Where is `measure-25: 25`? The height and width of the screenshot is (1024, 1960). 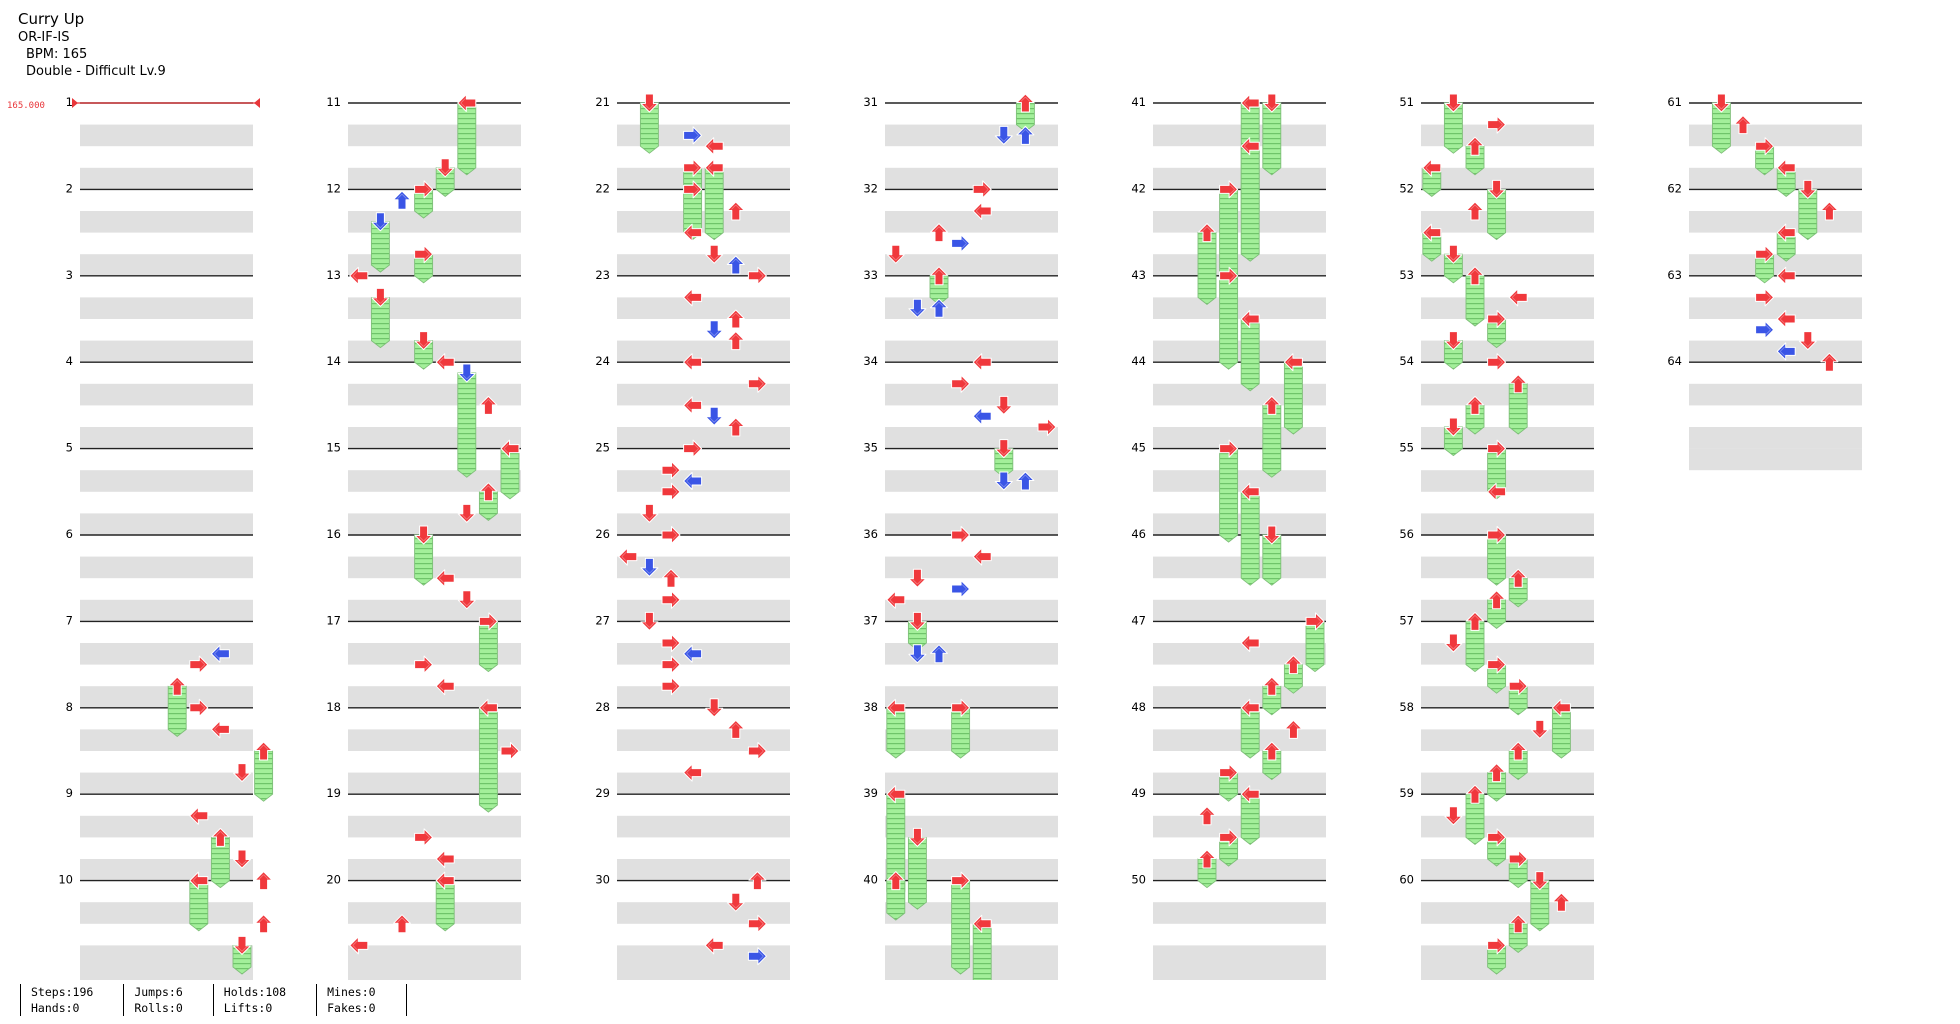
measure-25: 25 is located at coordinates (692, 488).